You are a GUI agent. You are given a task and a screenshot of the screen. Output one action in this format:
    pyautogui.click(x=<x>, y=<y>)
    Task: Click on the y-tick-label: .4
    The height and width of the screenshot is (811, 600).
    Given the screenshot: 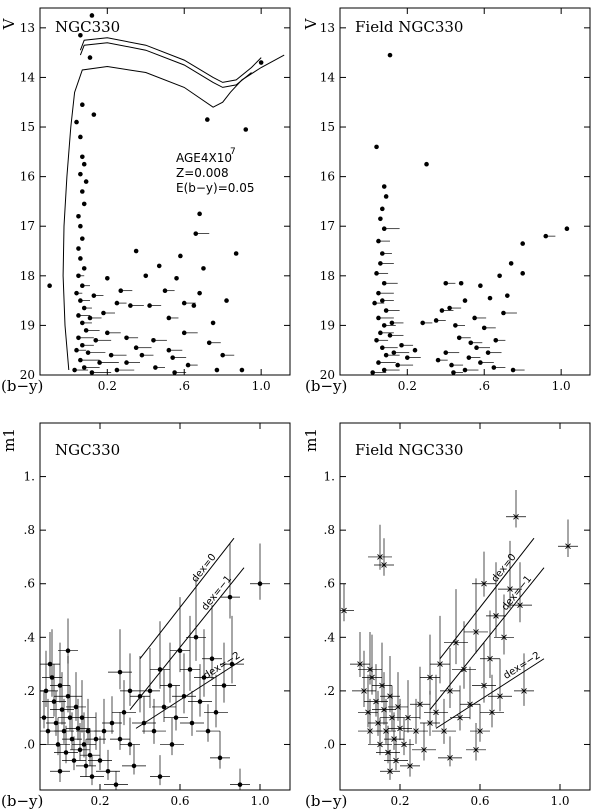 What is the action you would take?
    pyautogui.click(x=30, y=637)
    